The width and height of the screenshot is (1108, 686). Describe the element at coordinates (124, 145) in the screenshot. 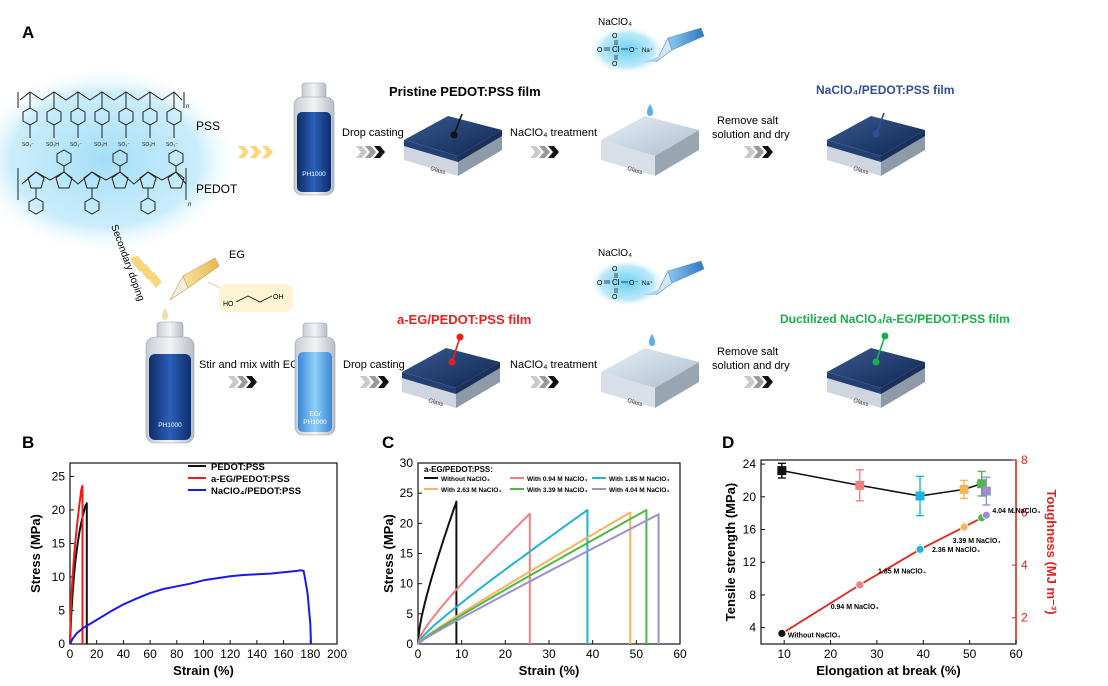

I see `so3-label-3: SO₃⁻` at that location.